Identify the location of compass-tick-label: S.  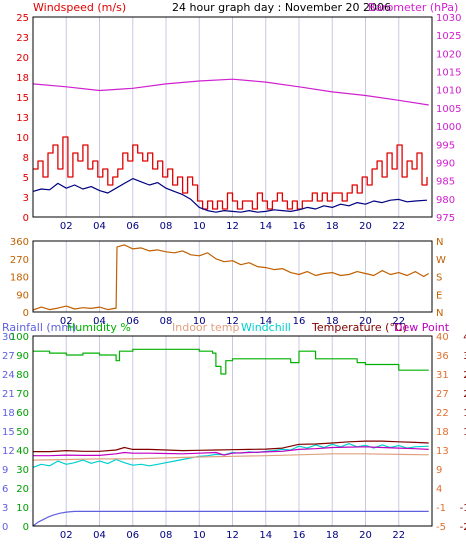
(439, 278).